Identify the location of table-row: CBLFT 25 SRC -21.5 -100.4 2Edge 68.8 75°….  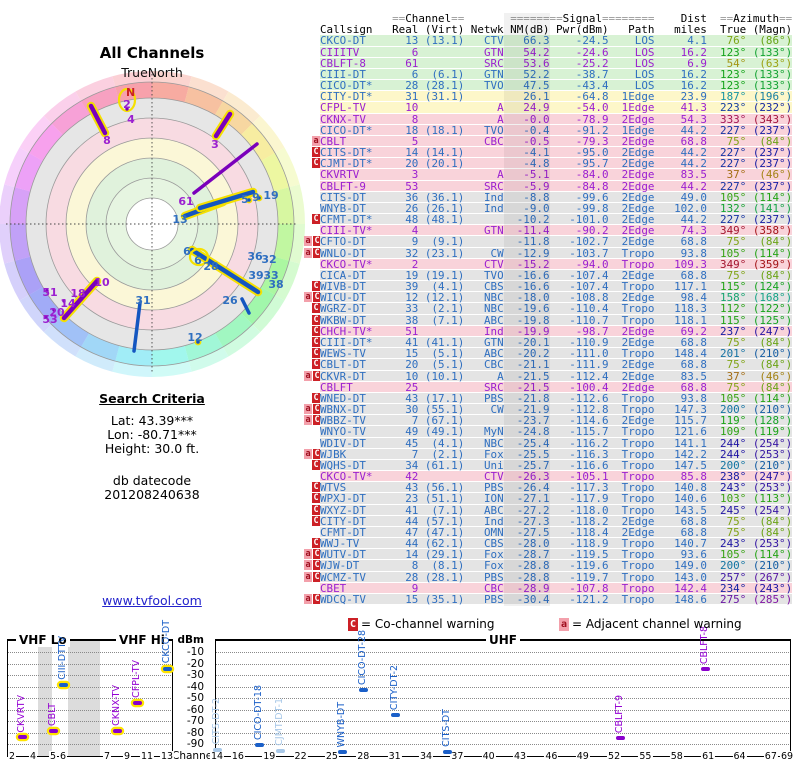
(548, 387).